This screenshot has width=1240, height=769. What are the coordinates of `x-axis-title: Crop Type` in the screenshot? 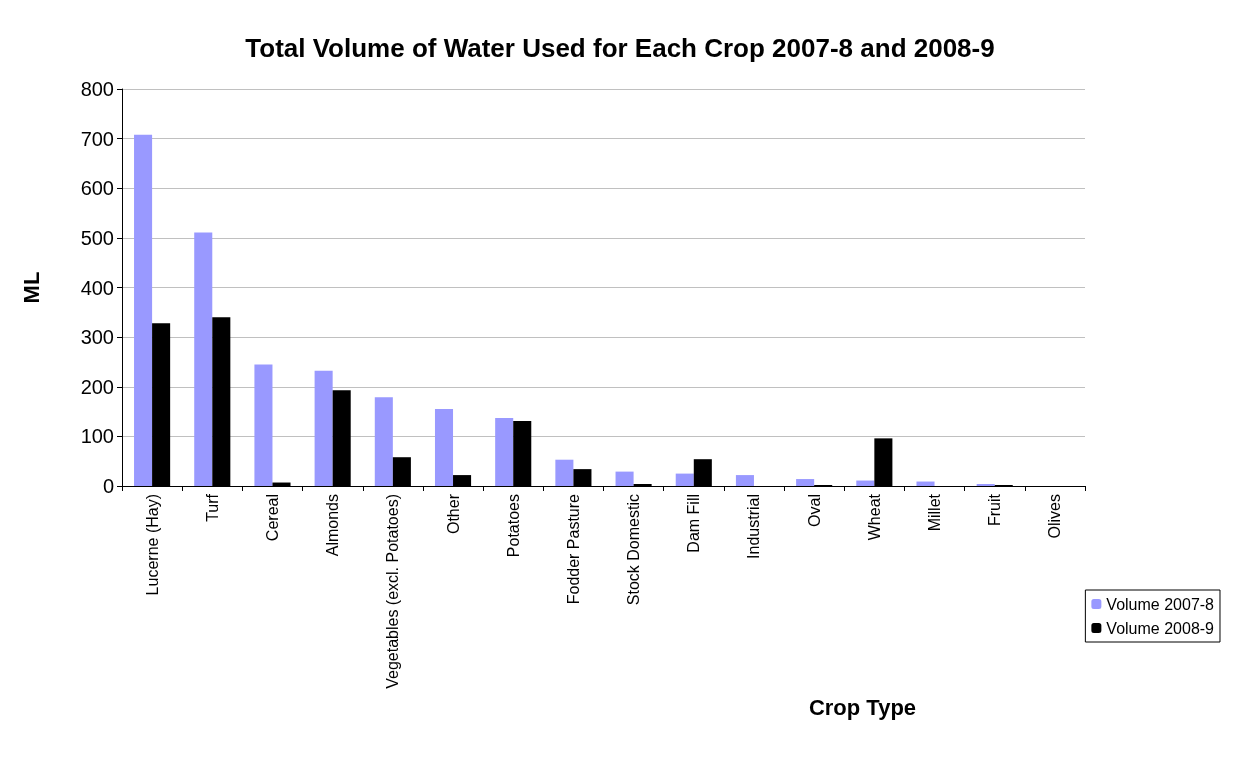 It's located at (862, 708).